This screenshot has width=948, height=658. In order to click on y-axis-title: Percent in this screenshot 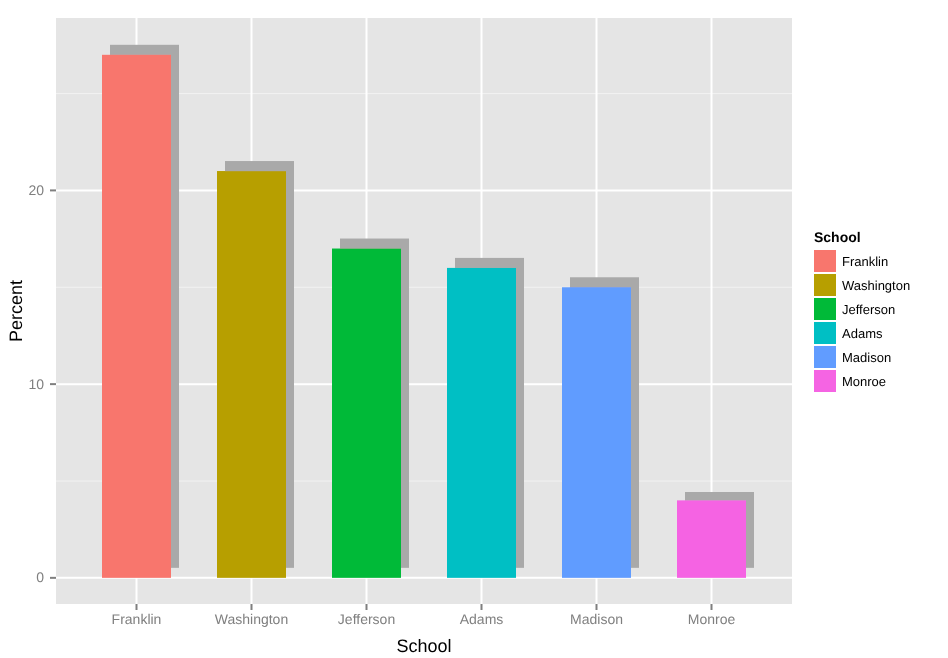, I will do `click(16, 311)`.